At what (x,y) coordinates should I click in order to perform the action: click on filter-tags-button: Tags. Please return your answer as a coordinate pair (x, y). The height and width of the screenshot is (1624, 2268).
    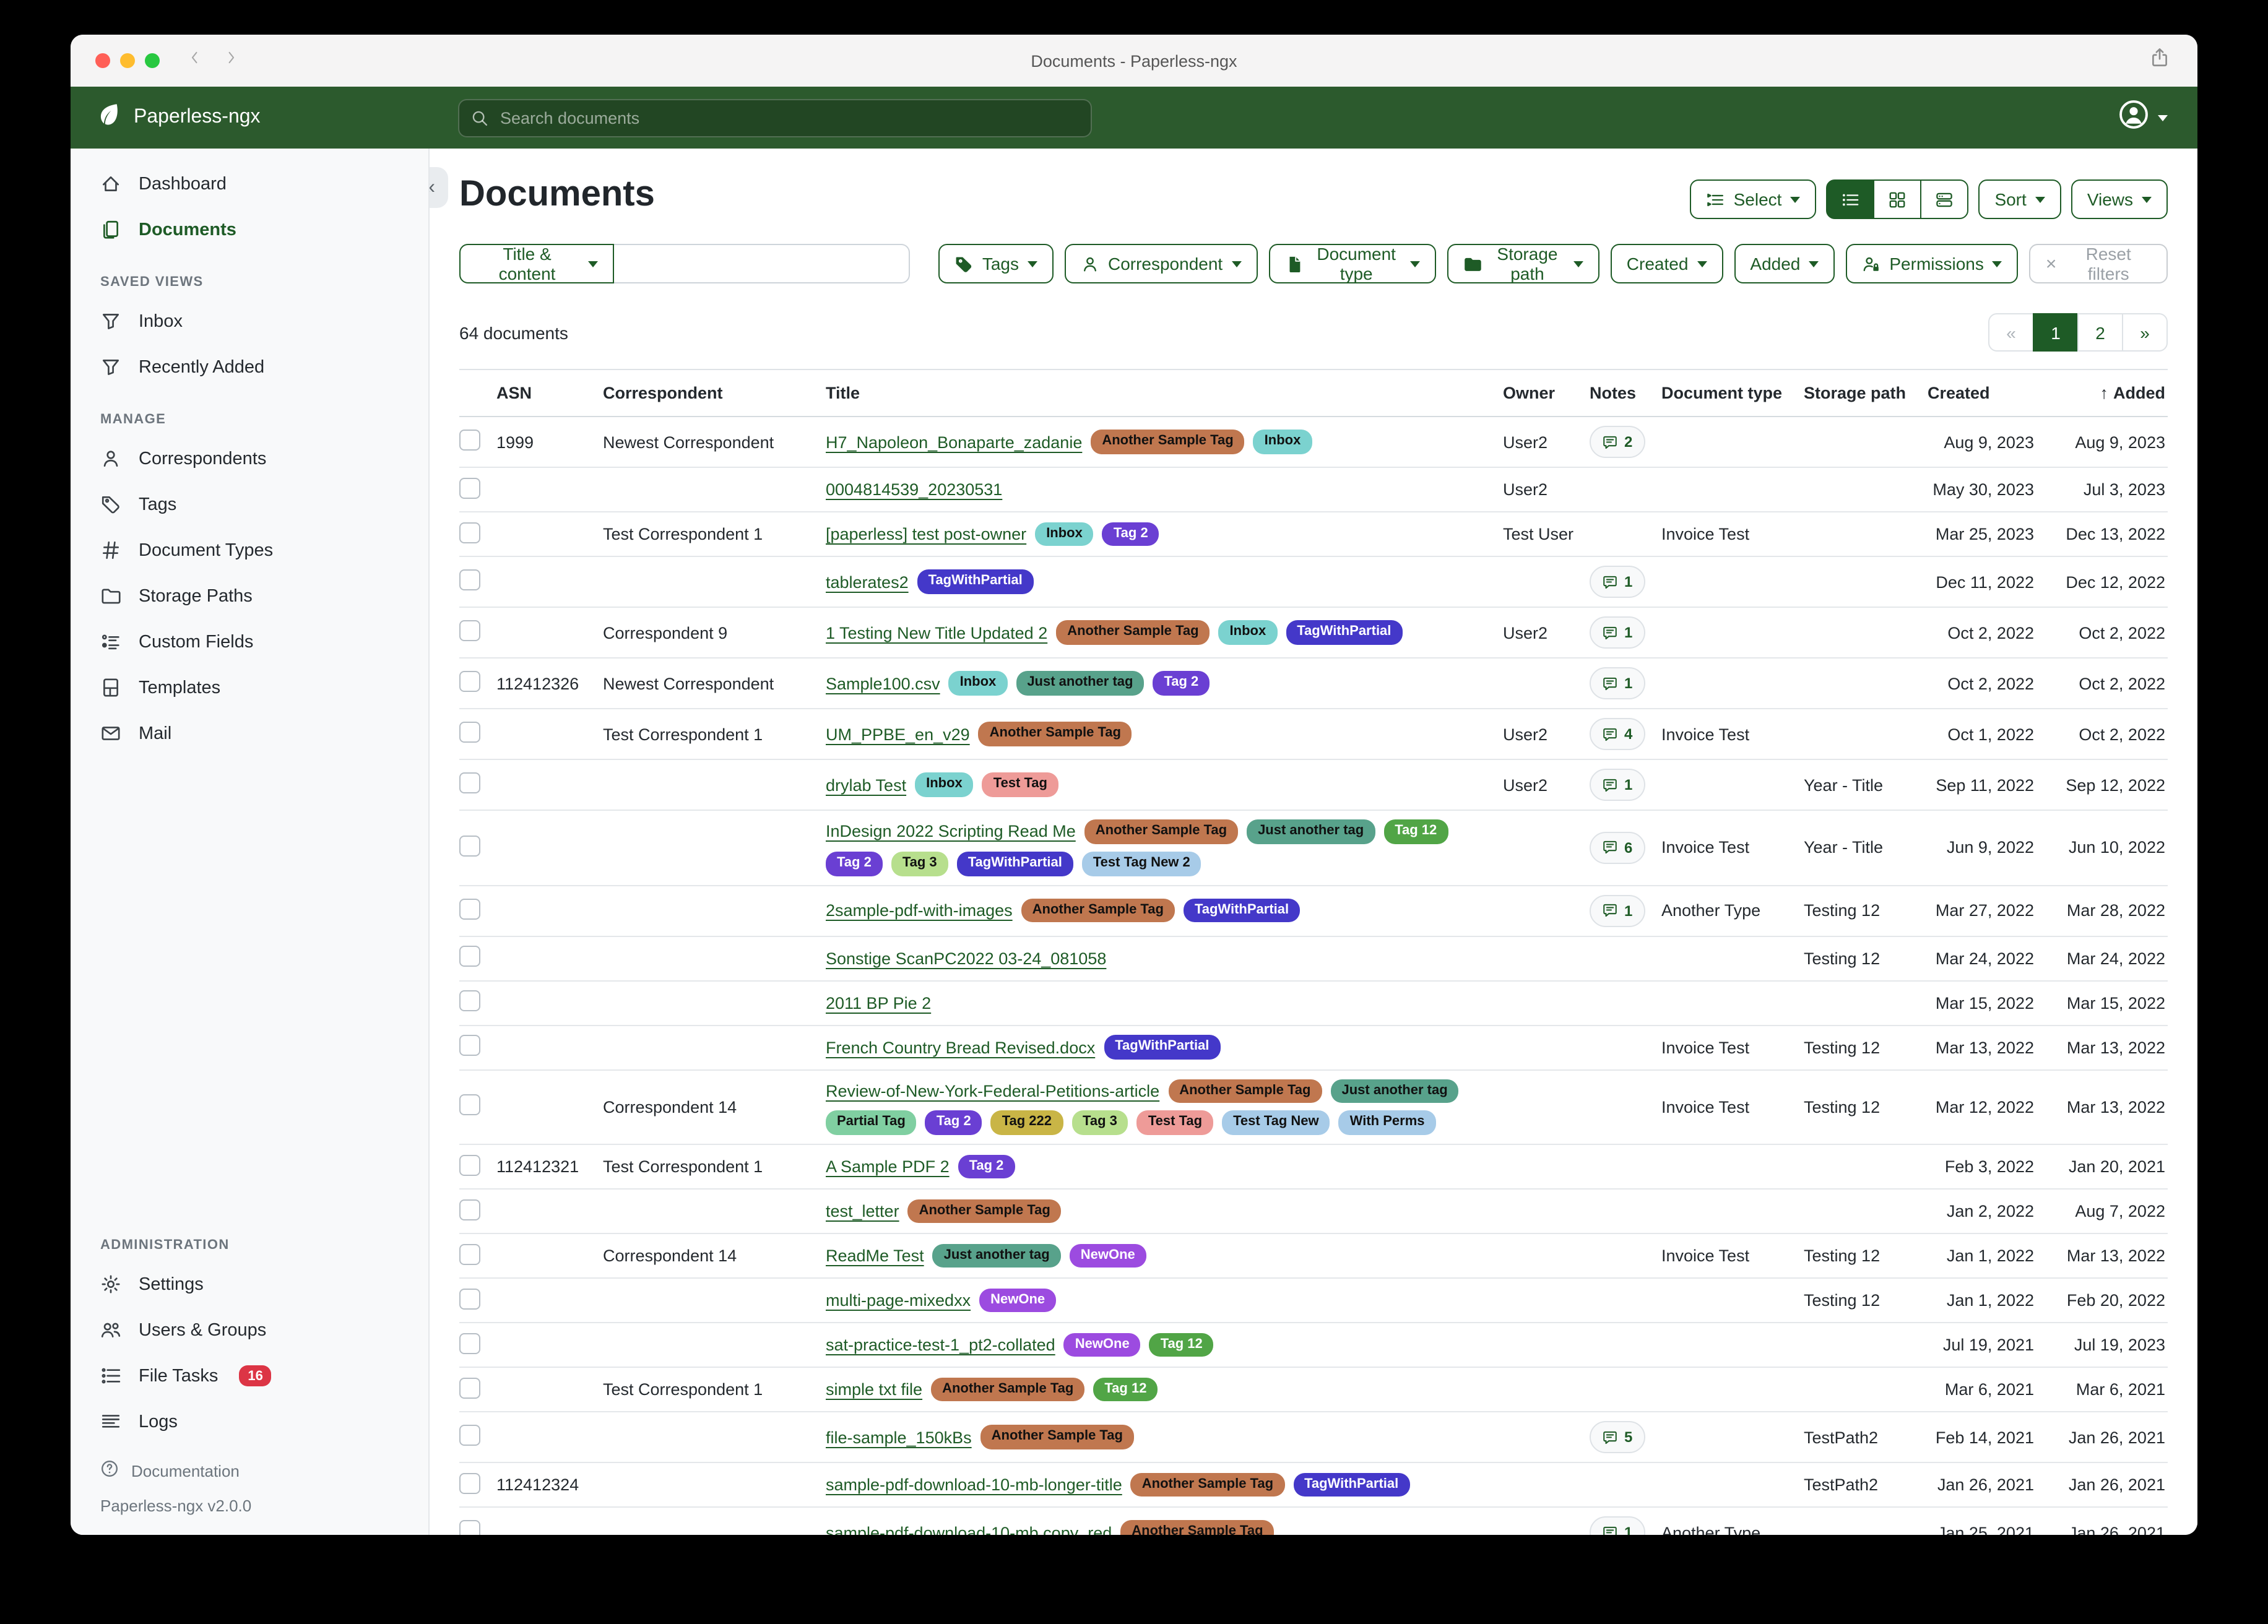
    Looking at the image, I should click on (996, 263).